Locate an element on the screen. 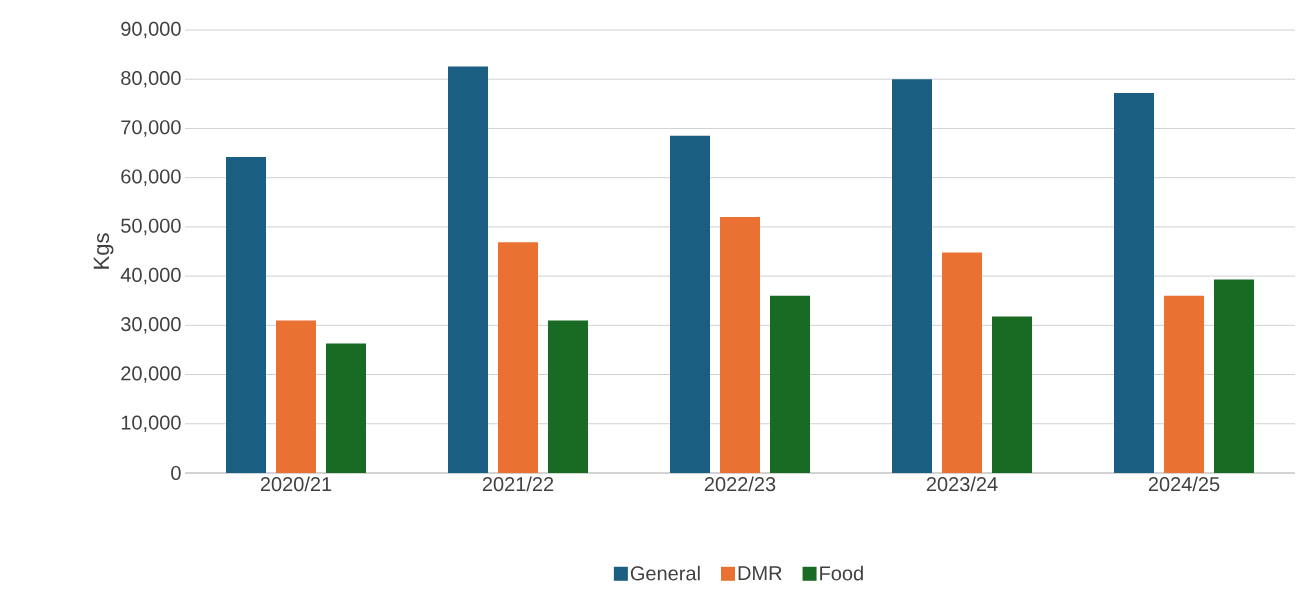 This screenshot has height=594, width=1301. y-tick-label: 70,000 is located at coordinates (151, 128).